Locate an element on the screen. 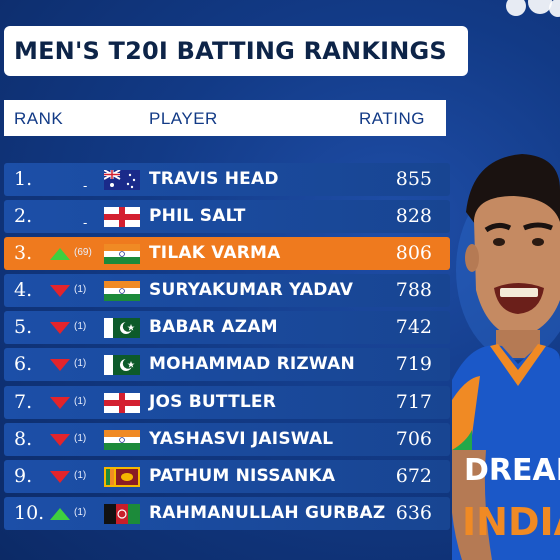 This screenshot has height=560, width=560. player-name: PATHUM NISSANKA is located at coordinates (242, 475).